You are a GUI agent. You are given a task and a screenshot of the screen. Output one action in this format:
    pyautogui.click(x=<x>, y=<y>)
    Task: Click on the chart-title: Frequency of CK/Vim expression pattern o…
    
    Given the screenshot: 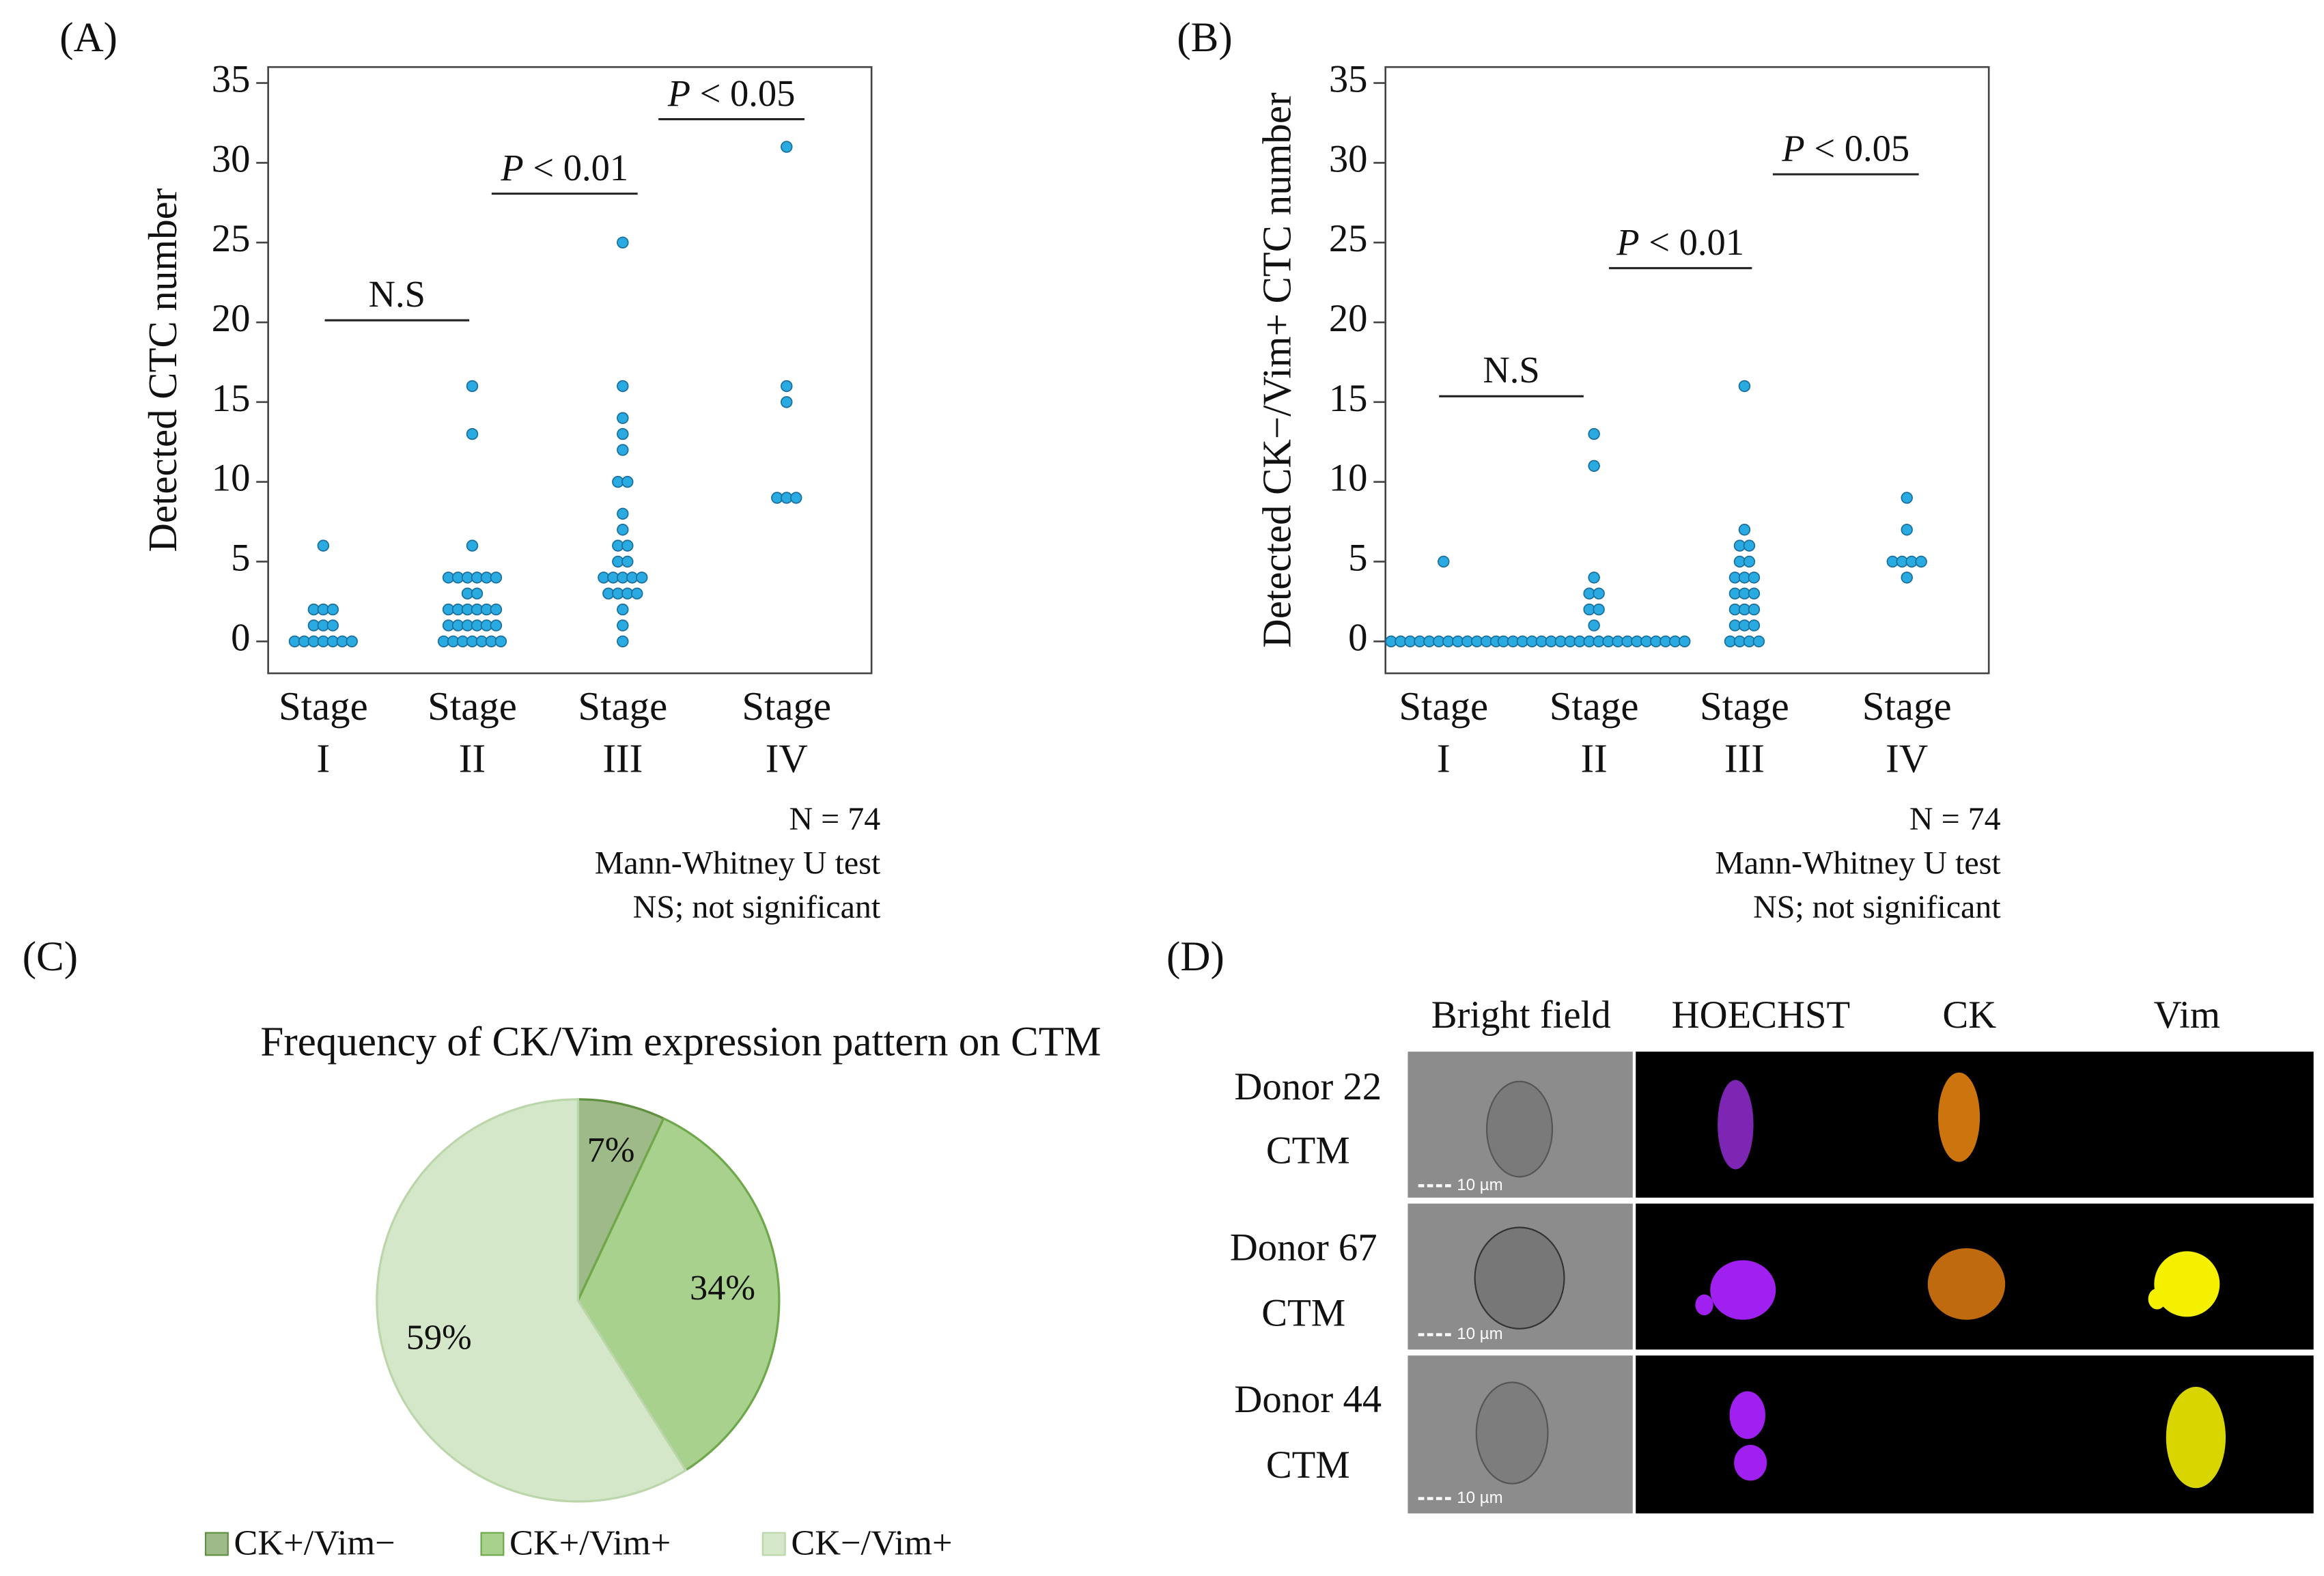 What is the action you would take?
    pyautogui.click(x=680, y=1042)
    